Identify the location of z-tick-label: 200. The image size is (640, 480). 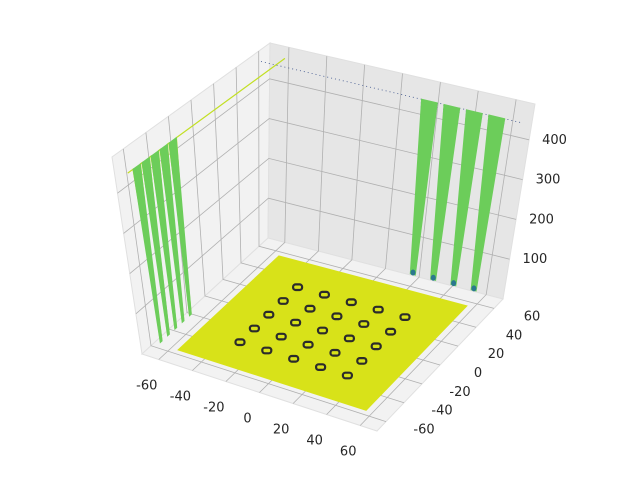
(541, 219).